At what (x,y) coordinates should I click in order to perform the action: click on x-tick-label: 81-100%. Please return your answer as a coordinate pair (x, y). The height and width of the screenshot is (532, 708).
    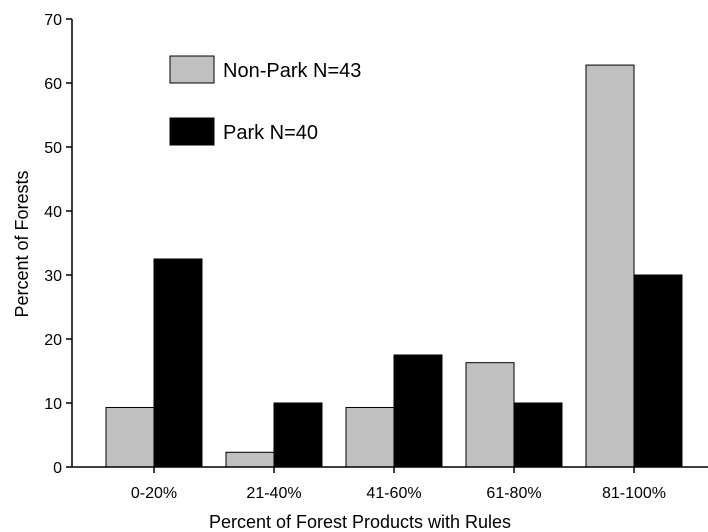
    Looking at the image, I should click on (634, 493).